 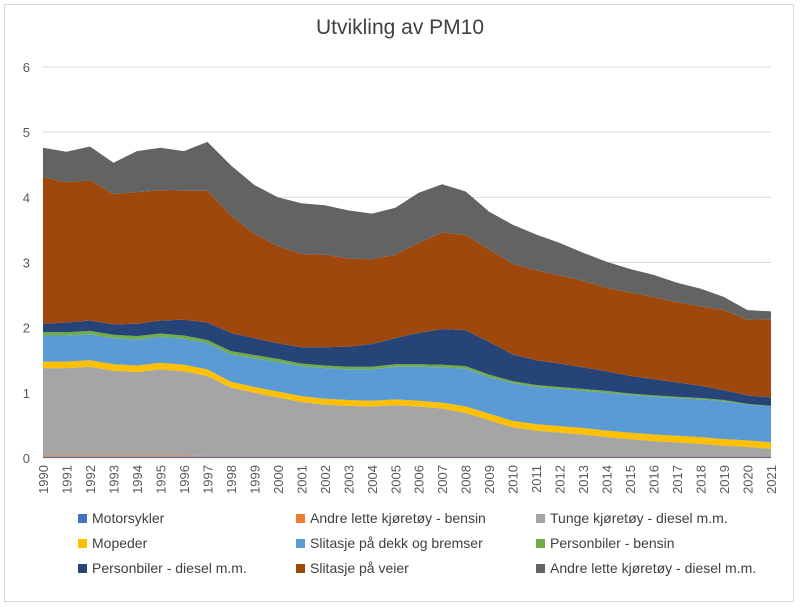 I want to click on legend-label: Tunge kjøretøy - diesel m.m., so click(x=639, y=518).